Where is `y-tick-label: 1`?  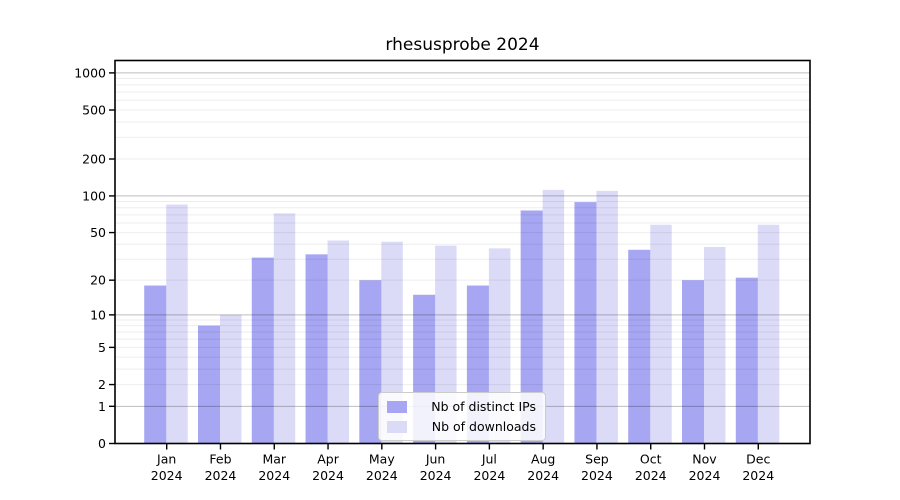 y-tick-label: 1 is located at coordinates (102, 406).